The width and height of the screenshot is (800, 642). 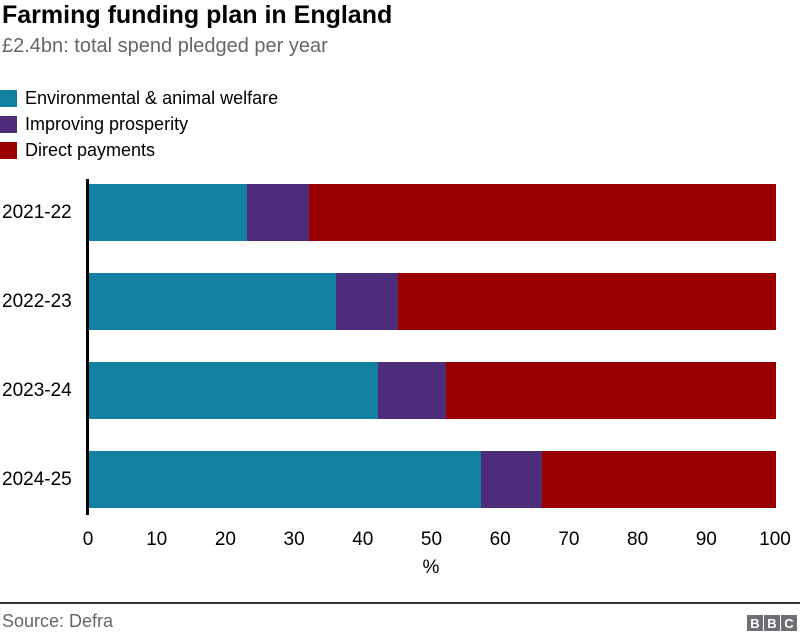 What do you see at coordinates (165, 46) in the screenshot?
I see `chart-subtitle: £2.4bn: total spend pledged per year` at bounding box center [165, 46].